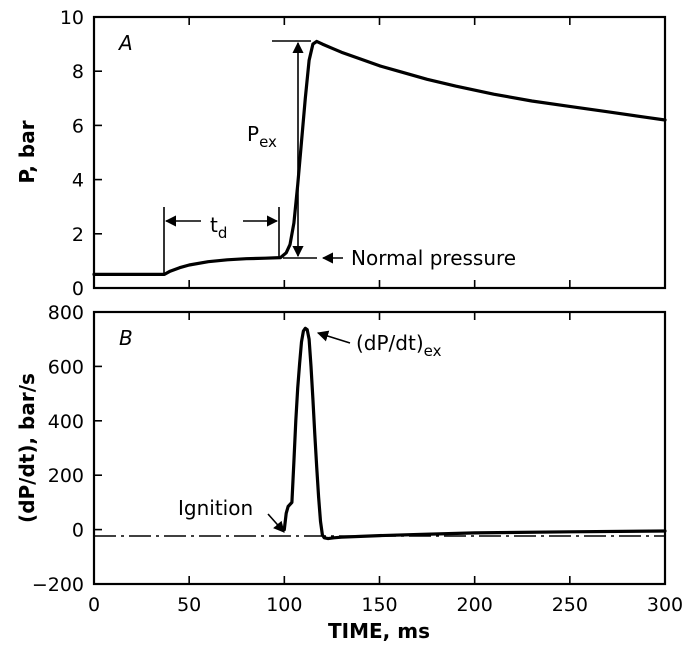 This screenshot has width=689, height=647. What do you see at coordinates (78, 181) in the screenshot?
I see `panel-a-ytick-label: 4` at bounding box center [78, 181].